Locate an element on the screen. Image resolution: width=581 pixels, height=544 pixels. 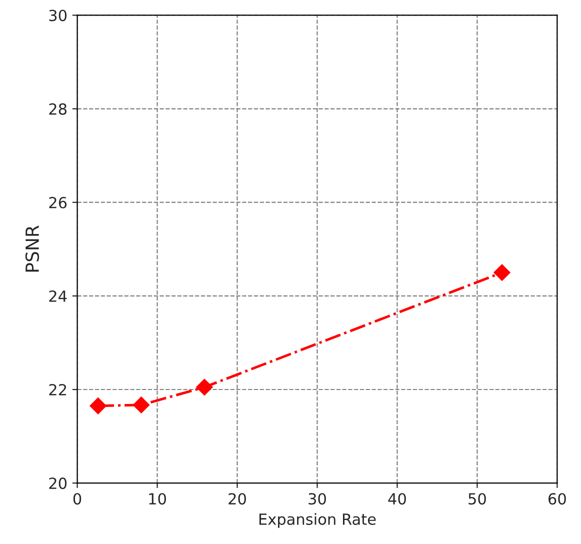
y-tick-label: 28 is located at coordinates (58, 109).